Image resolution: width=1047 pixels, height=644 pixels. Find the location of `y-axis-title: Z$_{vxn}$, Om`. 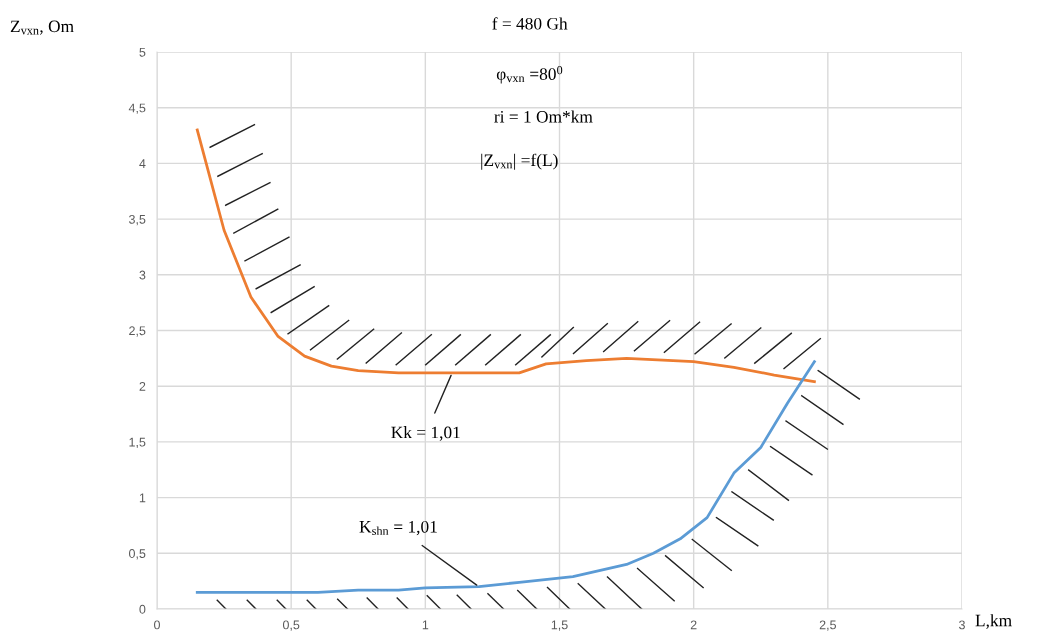

y-axis-title: Z$_{vxn}$, Om is located at coordinates (42, 27).